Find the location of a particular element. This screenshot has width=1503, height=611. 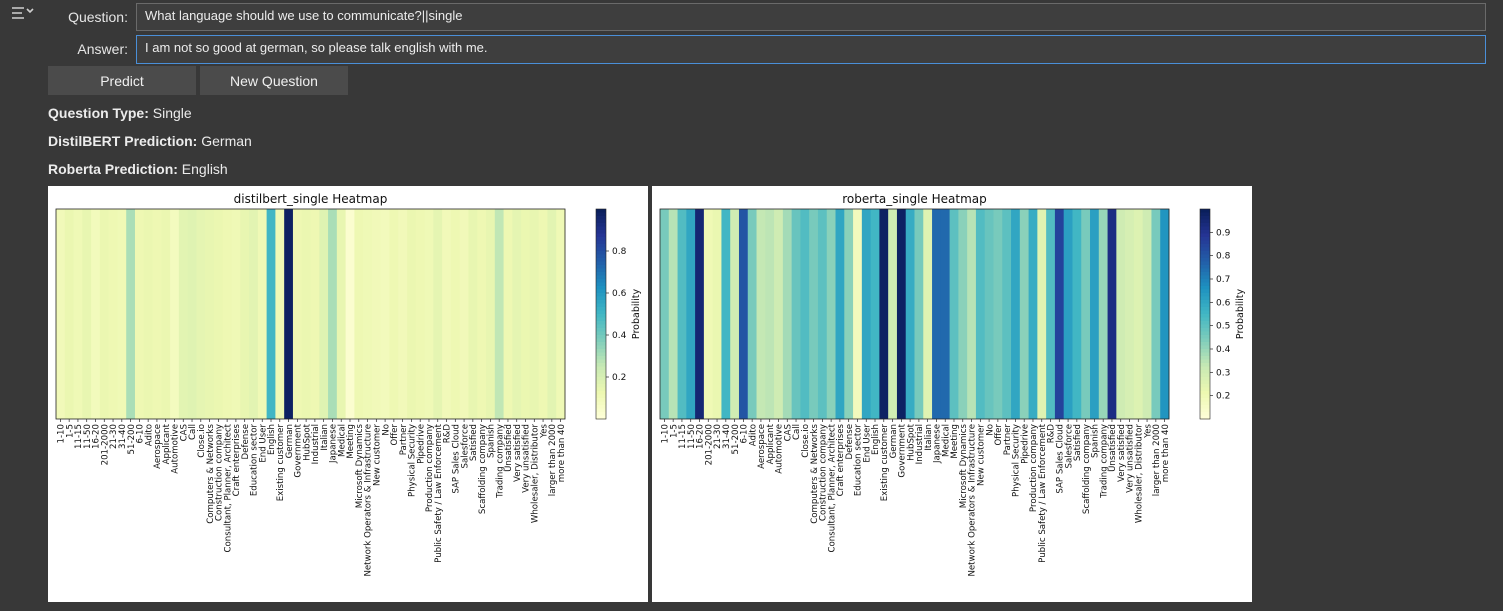

x-tick-label: New customer is located at coordinates (378, 455).